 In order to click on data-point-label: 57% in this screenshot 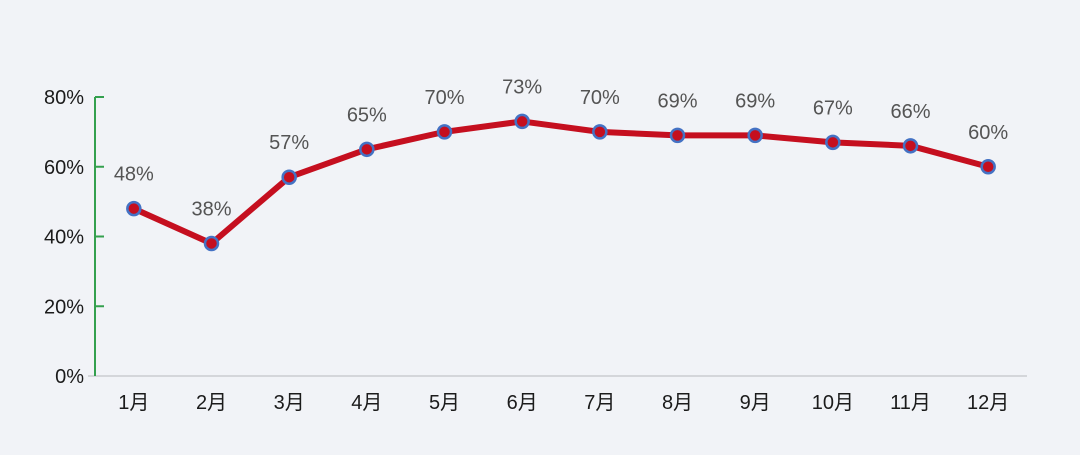, I will do `click(289, 143)`.